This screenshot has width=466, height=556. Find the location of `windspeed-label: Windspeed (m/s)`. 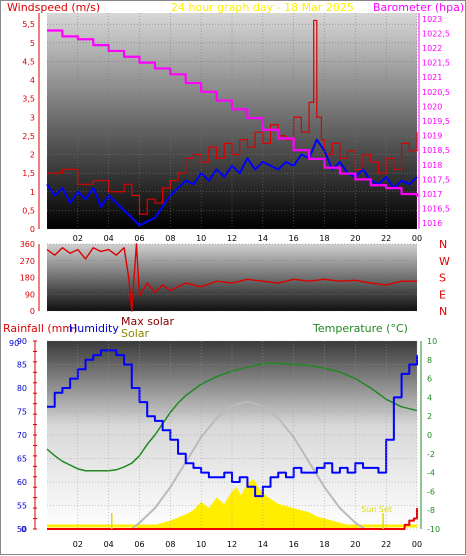

windspeed-label: Windspeed (m/s) is located at coordinates (53, 7).